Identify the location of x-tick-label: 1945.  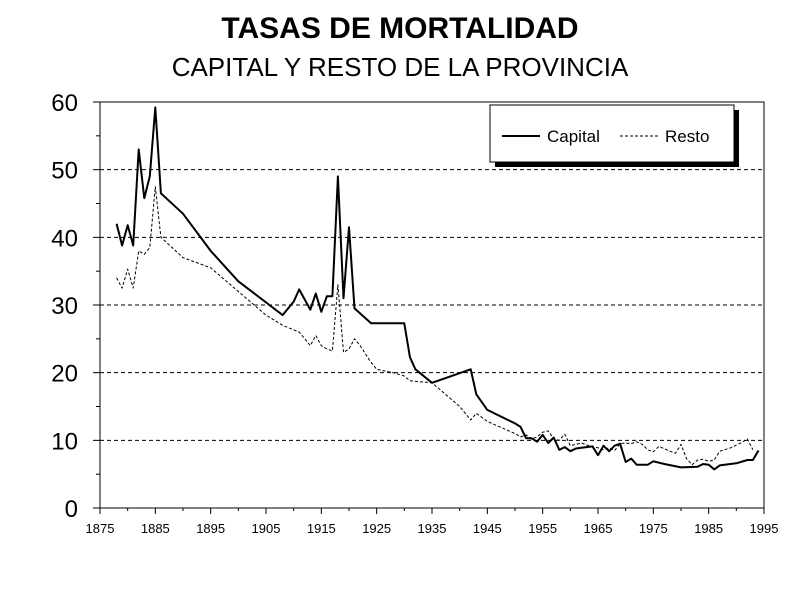
(487, 528).